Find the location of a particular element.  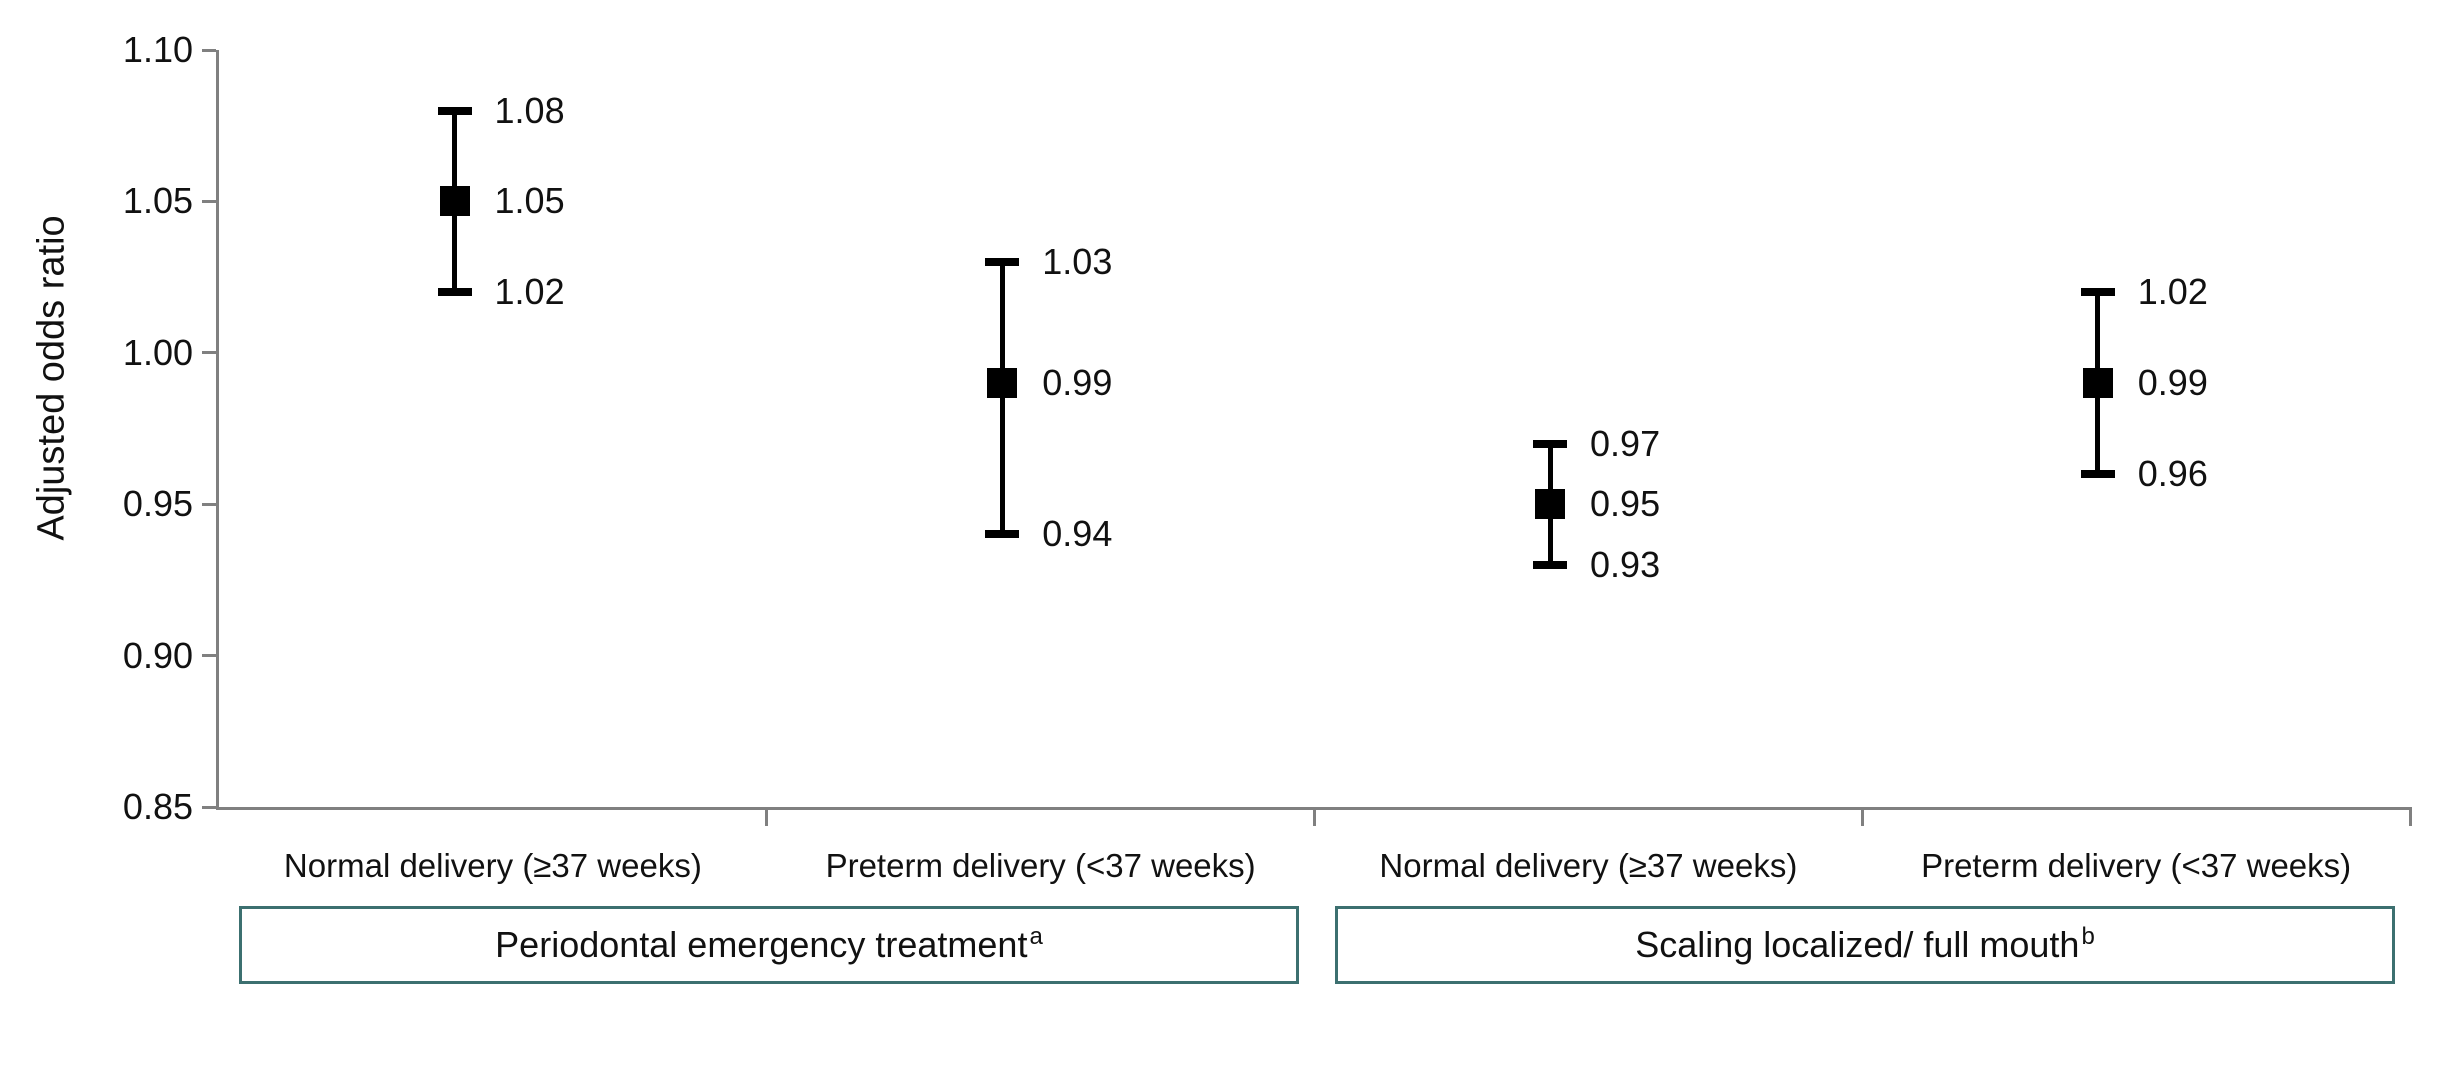

superscript-b: b is located at coordinates (2088, 936).